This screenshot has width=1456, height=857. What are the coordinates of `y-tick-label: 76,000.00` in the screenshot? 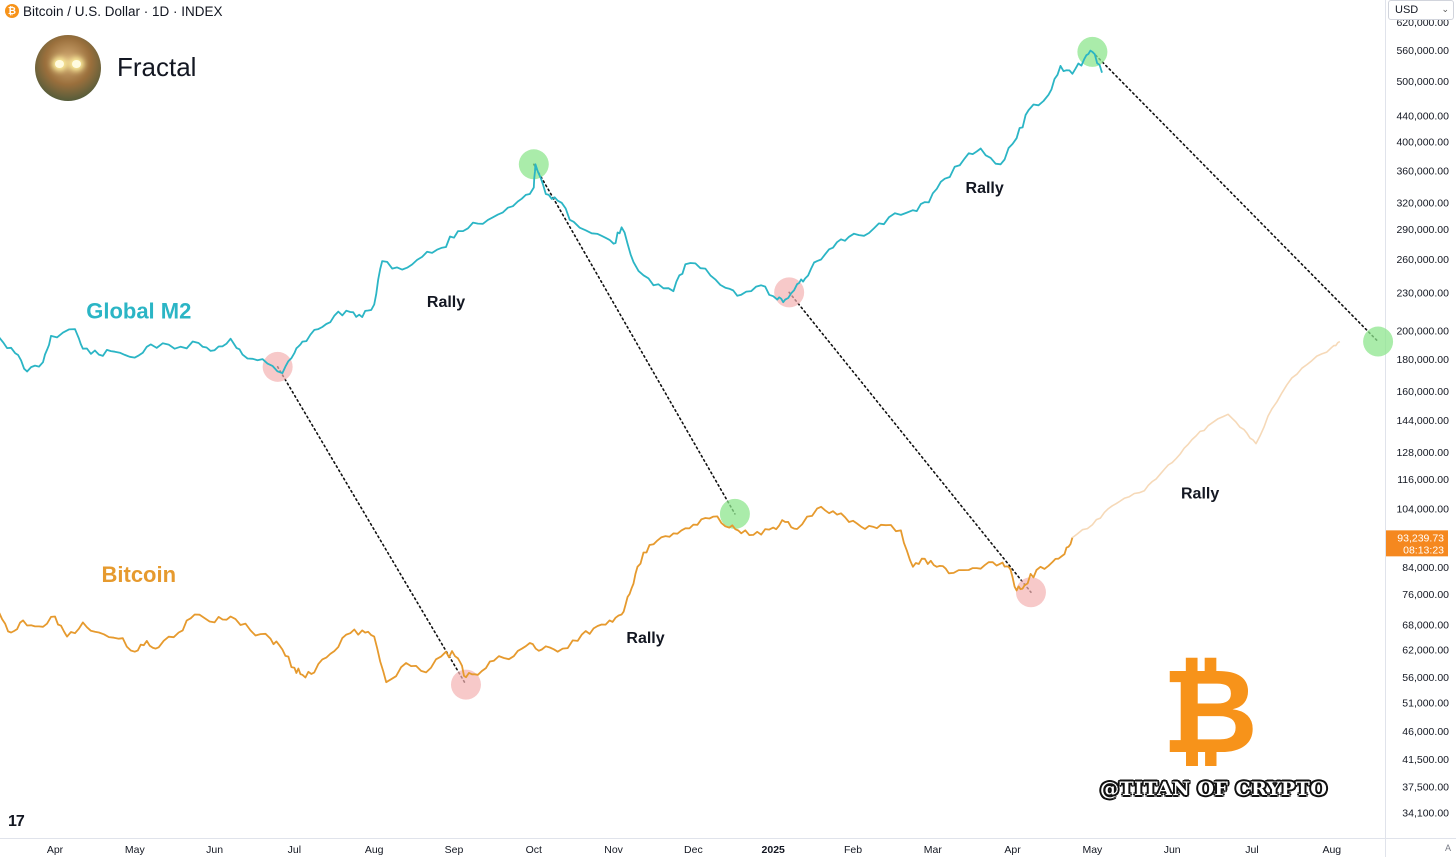 It's located at (1425, 595).